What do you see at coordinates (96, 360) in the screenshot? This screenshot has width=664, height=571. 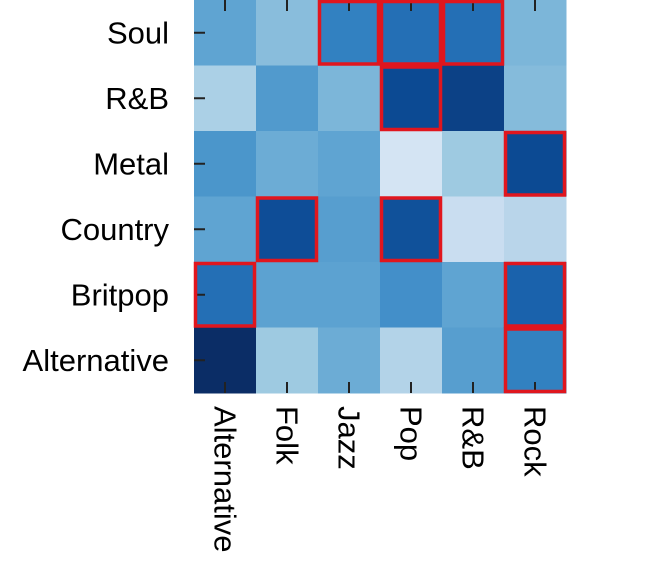 I see `row-label-alternative: Alternative` at bounding box center [96, 360].